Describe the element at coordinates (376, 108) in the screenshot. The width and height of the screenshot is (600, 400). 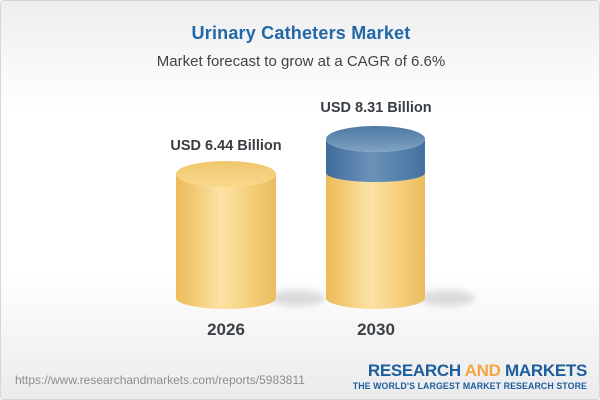
I see `value-label-2030: USD 8.31 Billion` at that location.